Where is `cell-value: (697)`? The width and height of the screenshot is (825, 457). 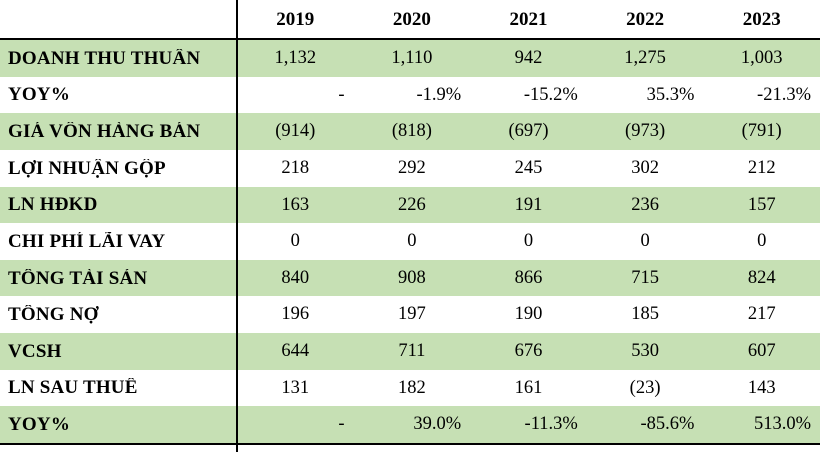
cell-value: (697) is located at coordinates (528, 131).